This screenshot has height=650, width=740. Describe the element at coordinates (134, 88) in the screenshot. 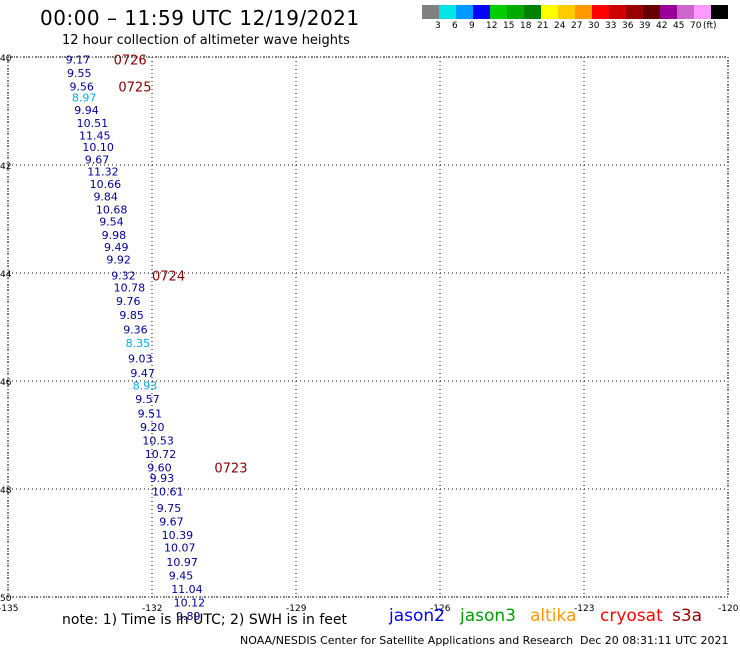

I see `pass-time-label: 0725` at that location.